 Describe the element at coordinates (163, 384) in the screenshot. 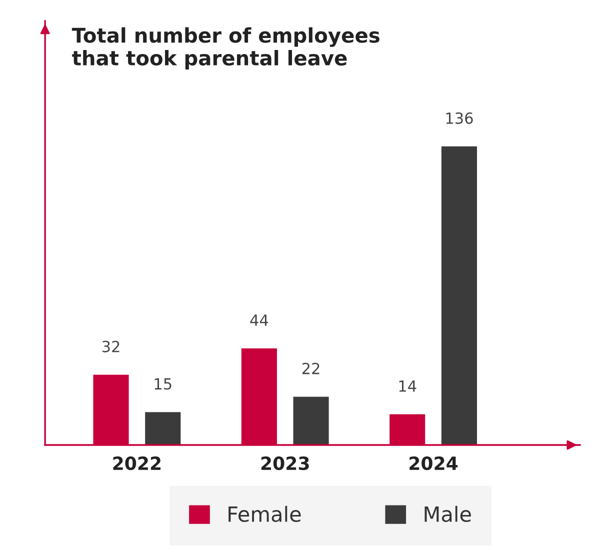

I see `data-label: 15` at that location.